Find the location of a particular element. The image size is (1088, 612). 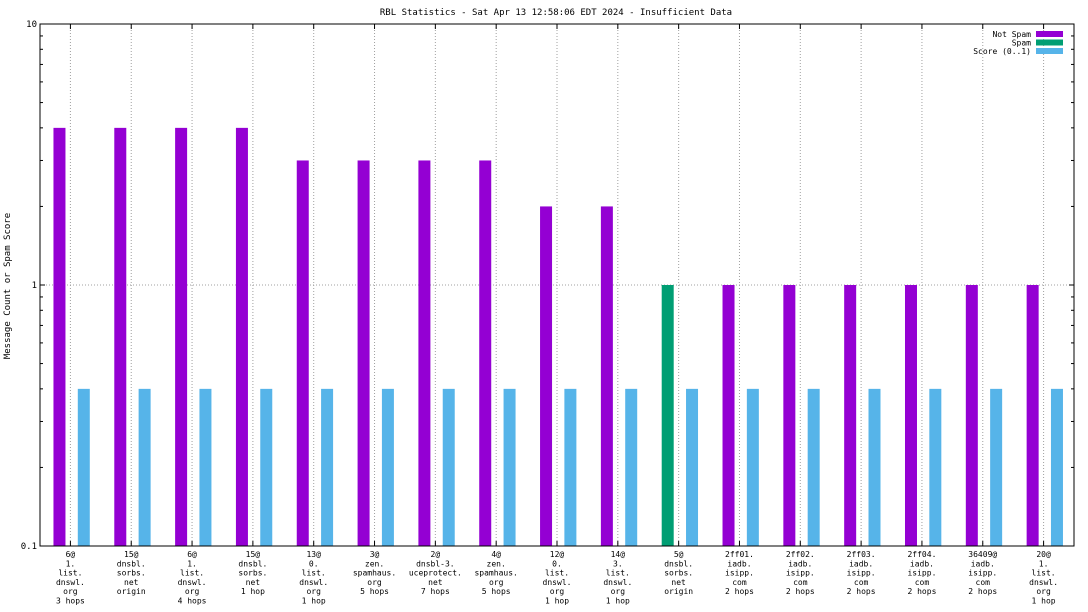

x-tick-label-line: 13@ is located at coordinates (313, 554).